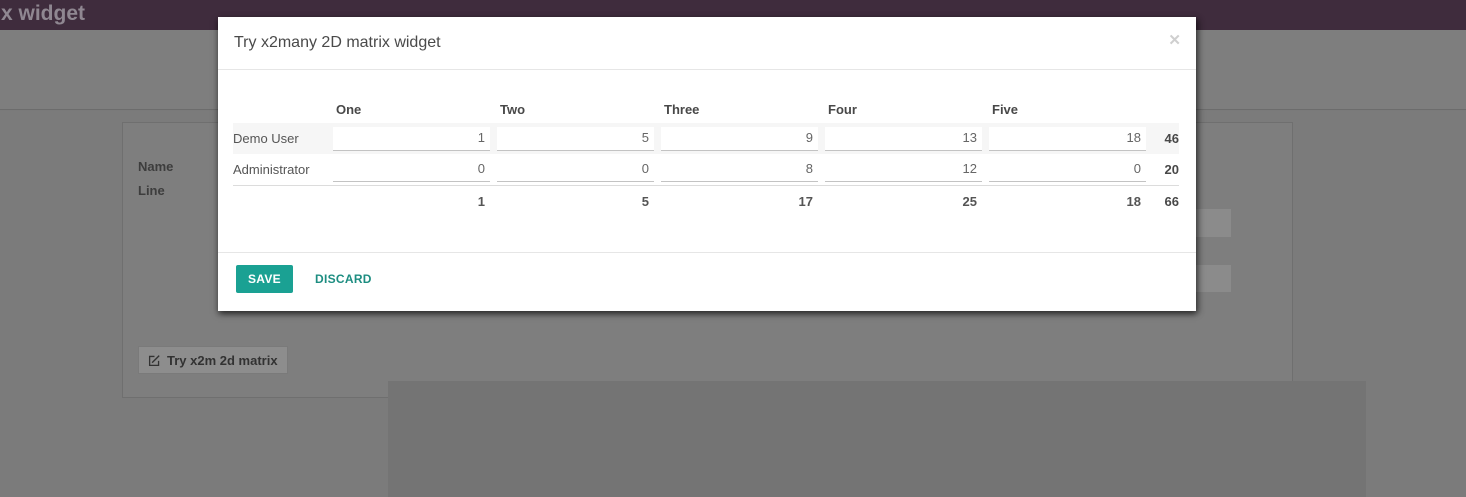 The image size is (1466, 497). What do you see at coordinates (349, 109) in the screenshot?
I see `column-header-one: One` at bounding box center [349, 109].